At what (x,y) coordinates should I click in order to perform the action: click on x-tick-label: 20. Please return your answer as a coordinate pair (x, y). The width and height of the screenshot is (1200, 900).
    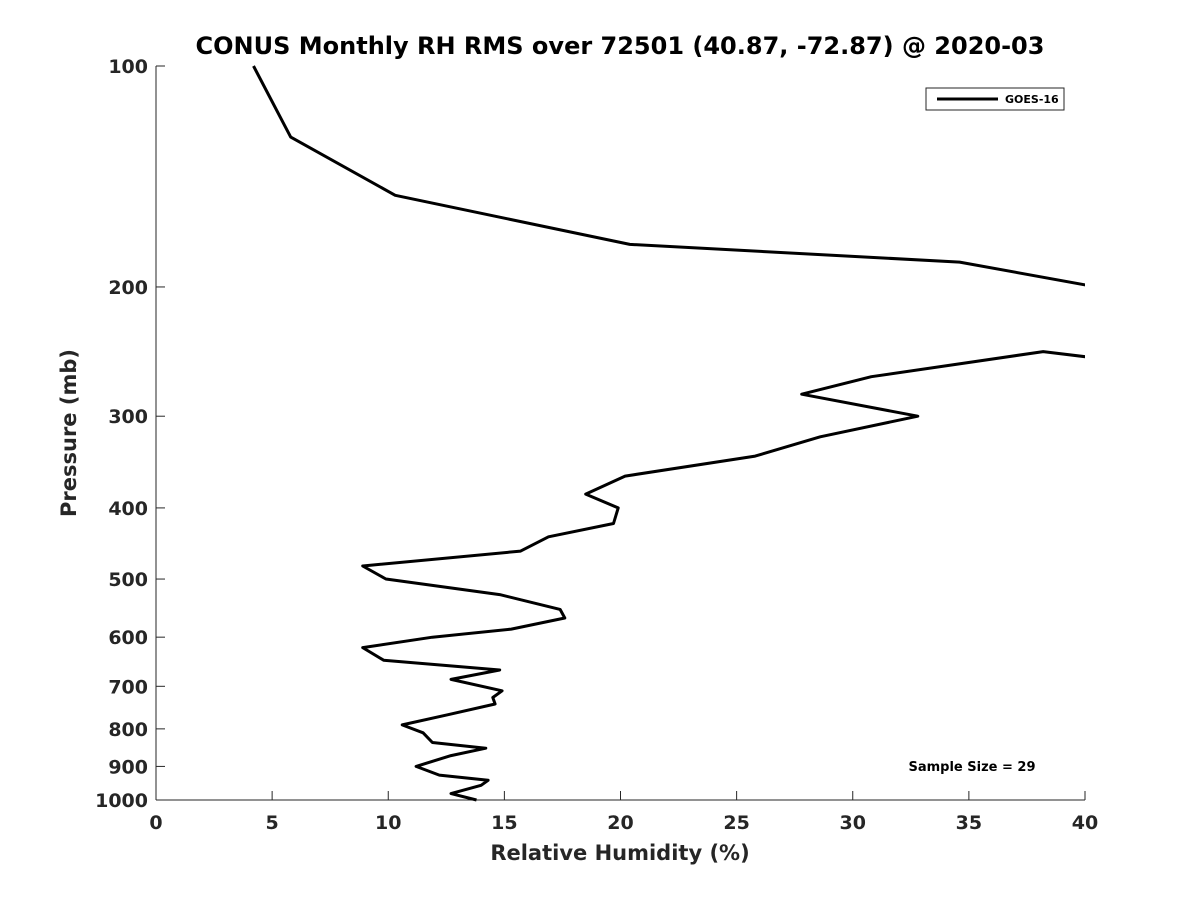
    Looking at the image, I should click on (620, 823).